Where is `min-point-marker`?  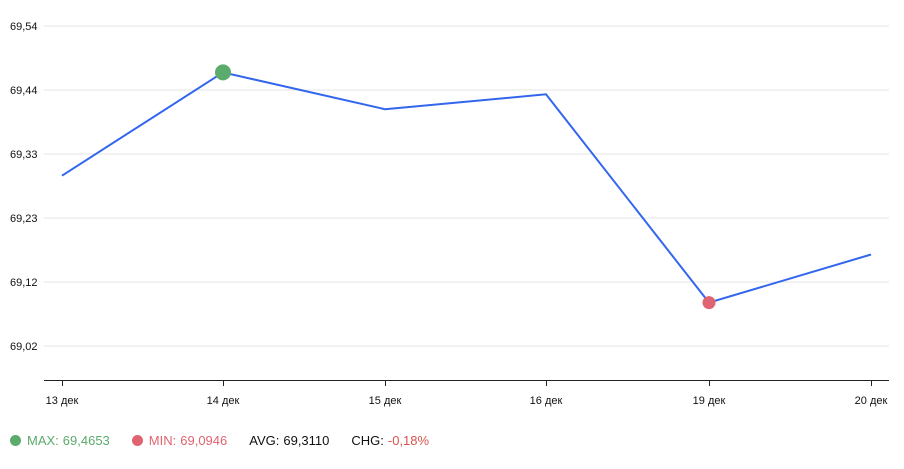
min-point-marker is located at coordinates (709, 303).